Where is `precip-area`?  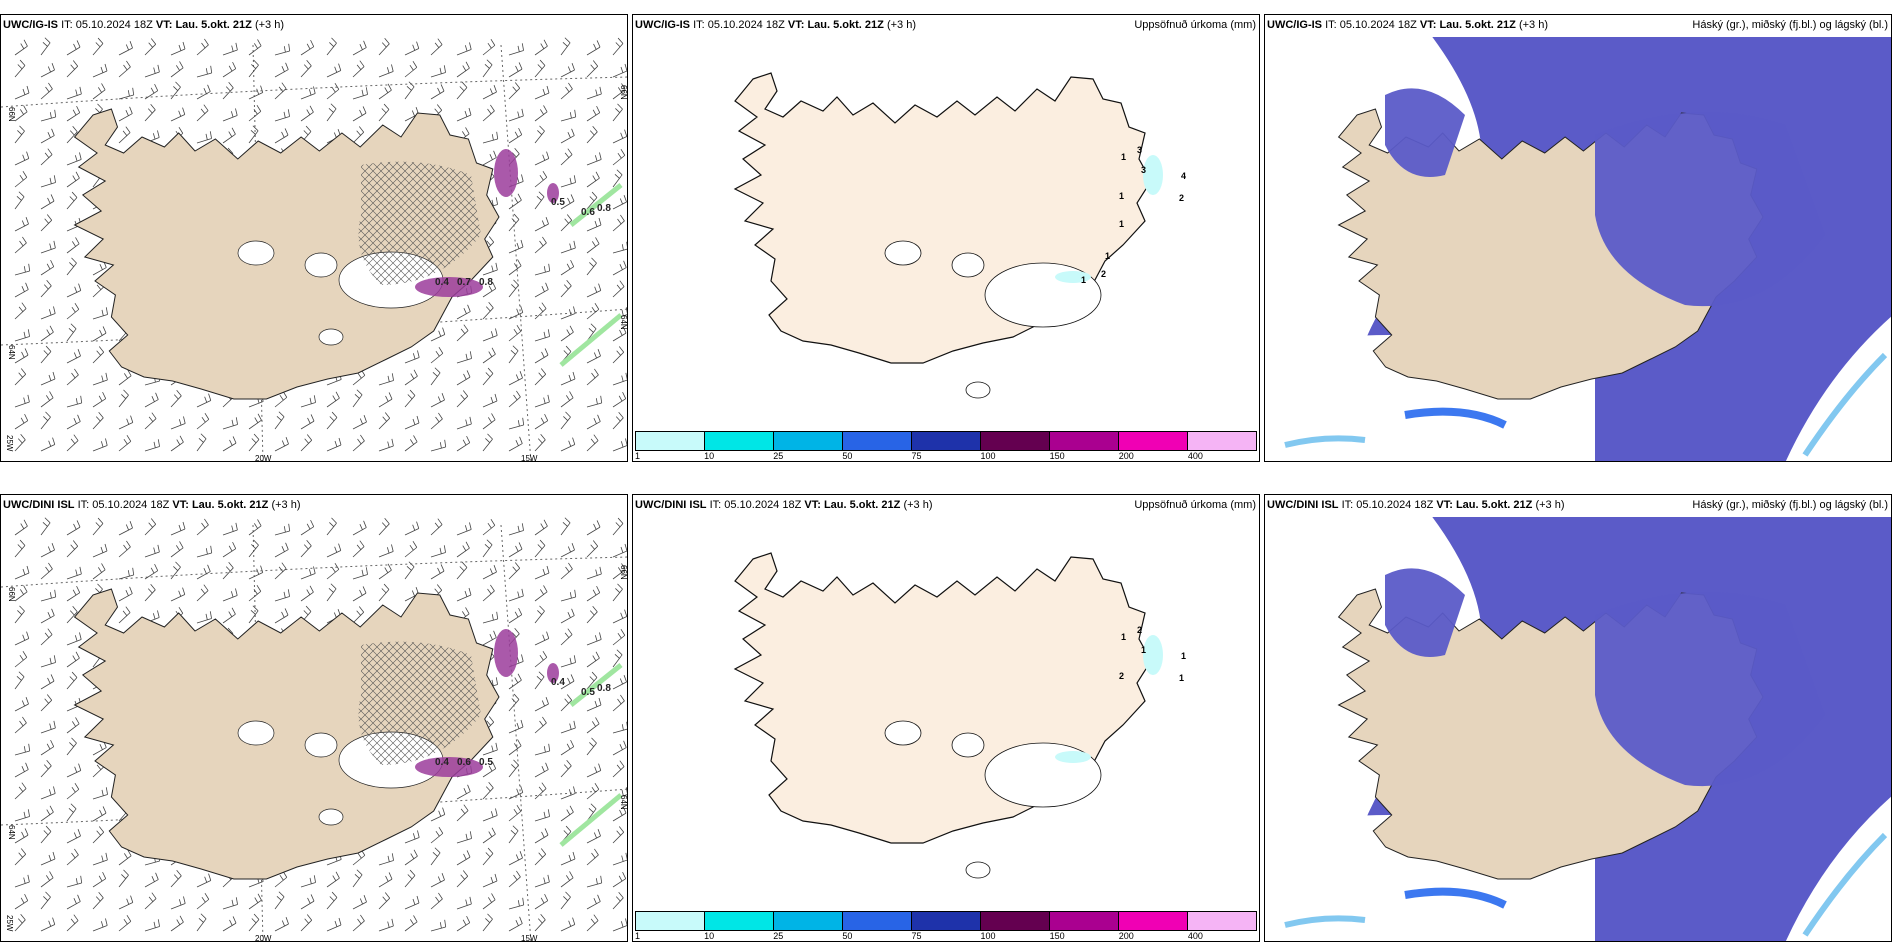
precip-area is located at coordinates (1153, 655).